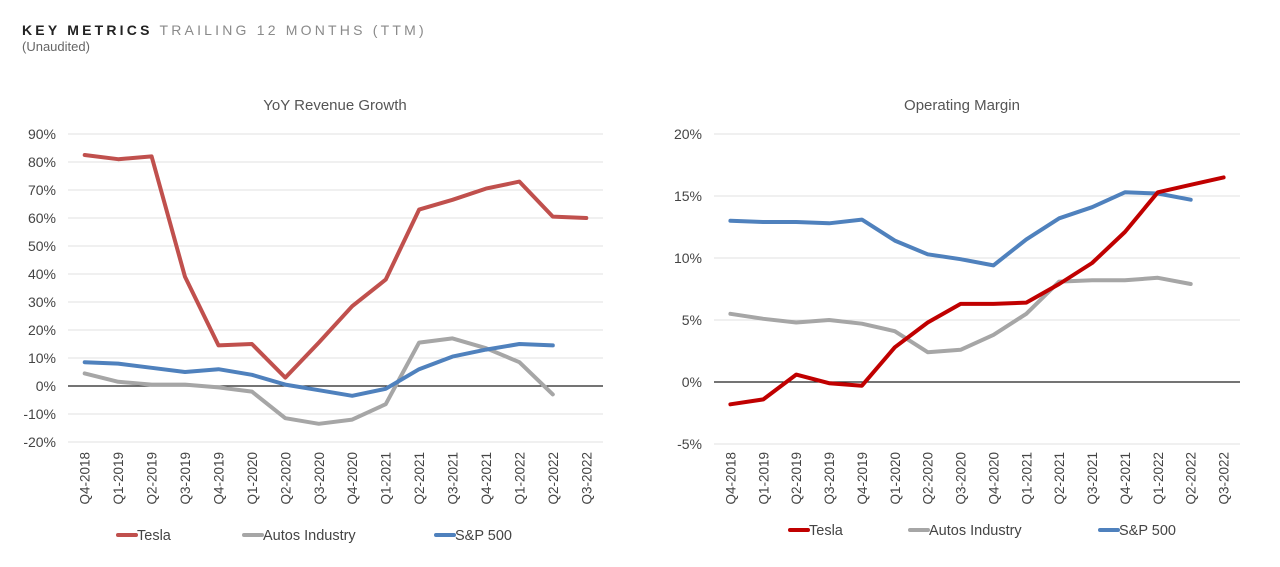 The image size is (1280, 567). Describe the element at coordinates (962, 105) in the screenshot. I see `chart-title: Operating Margin` at that location.